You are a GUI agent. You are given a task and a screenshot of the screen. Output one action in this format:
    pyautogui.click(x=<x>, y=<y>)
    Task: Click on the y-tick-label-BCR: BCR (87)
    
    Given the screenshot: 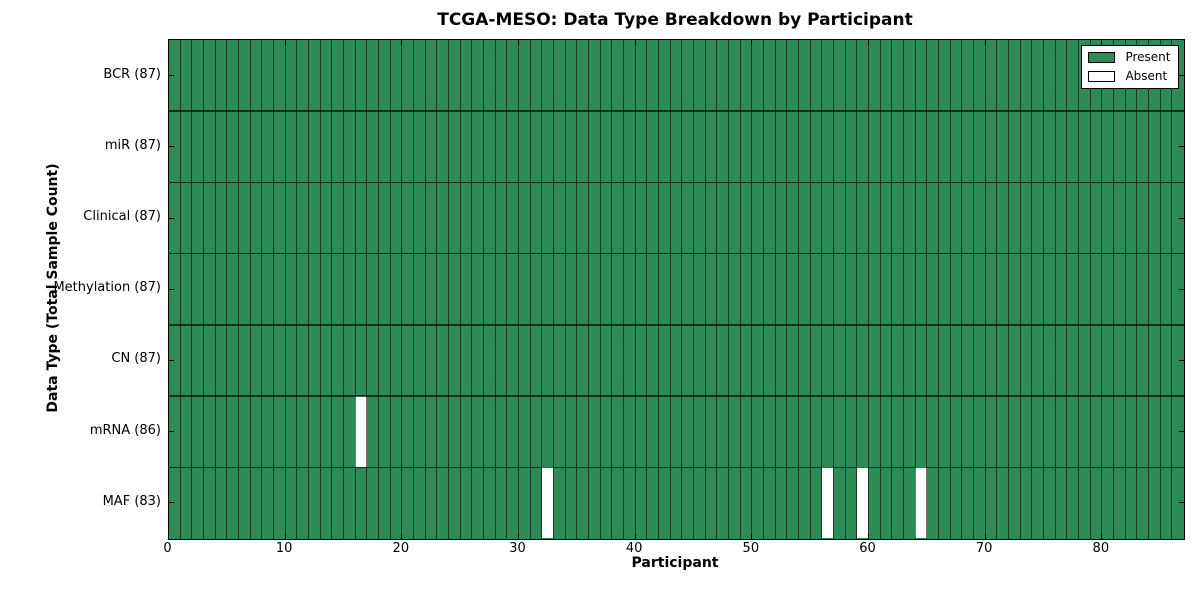 What is the action you would take?
    pyautogui.click(x=132, y=74)
    